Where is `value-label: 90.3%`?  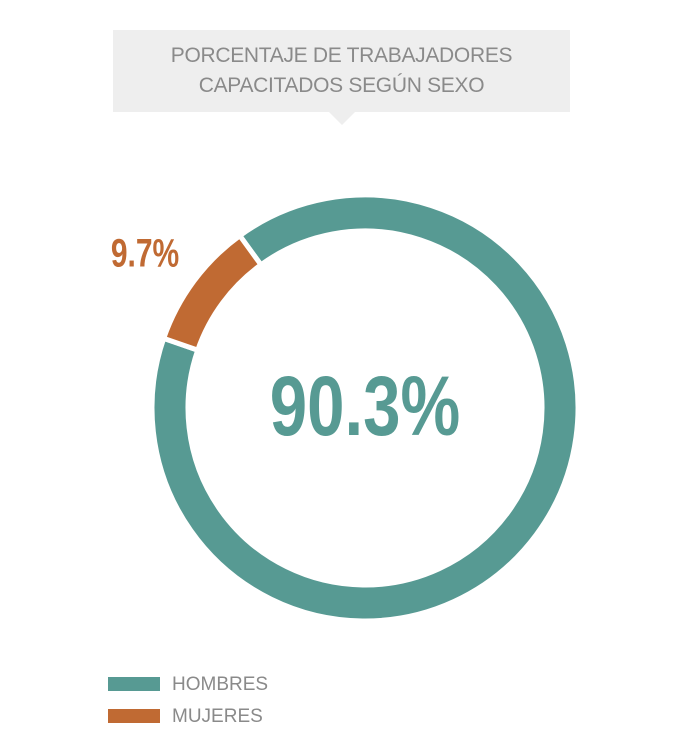 value-label: 90.3% is located at coordinates (365, 407).